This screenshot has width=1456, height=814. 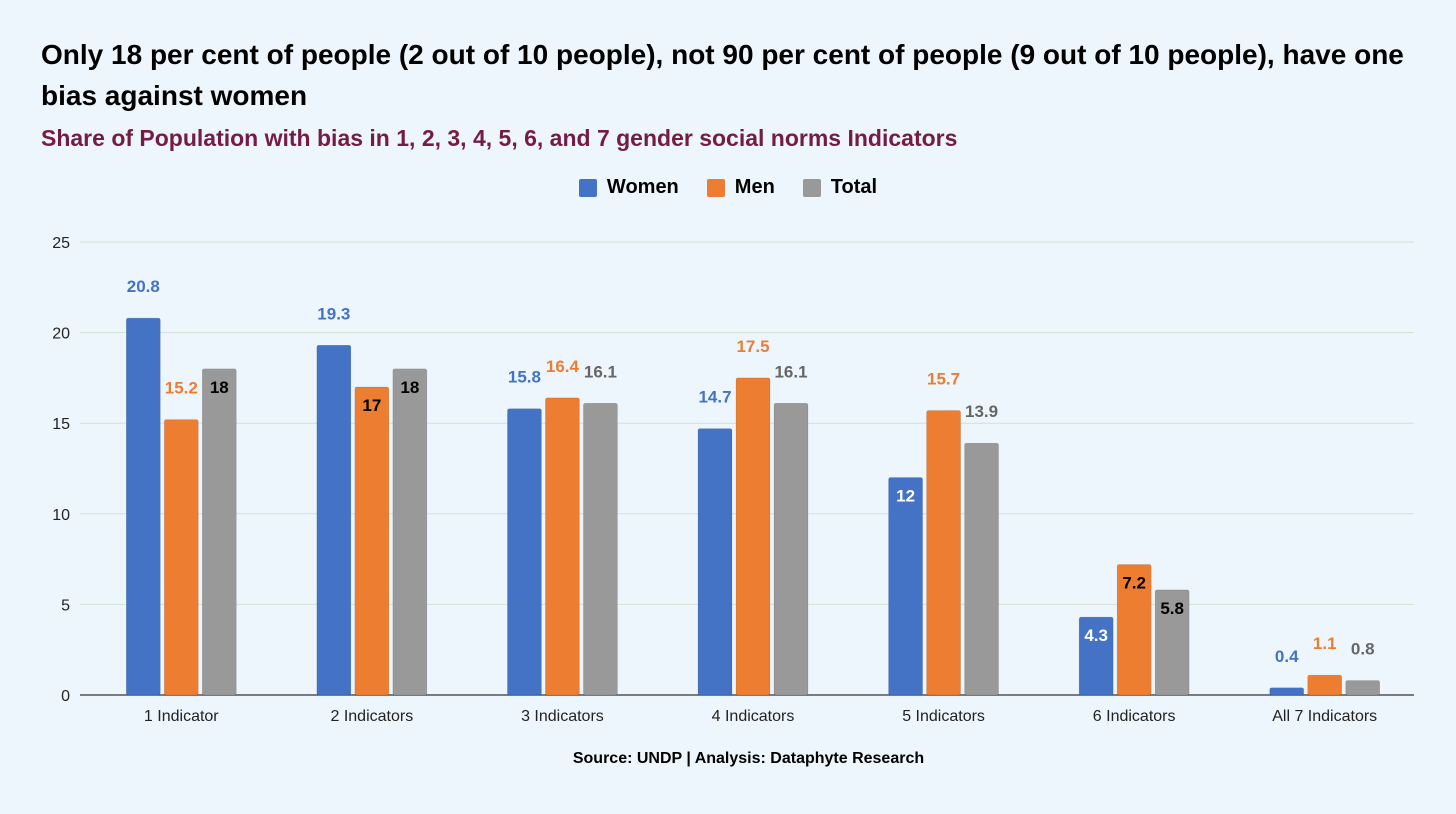 I want to click on value-label-women: 4.3, so click(x=1096, y=635).